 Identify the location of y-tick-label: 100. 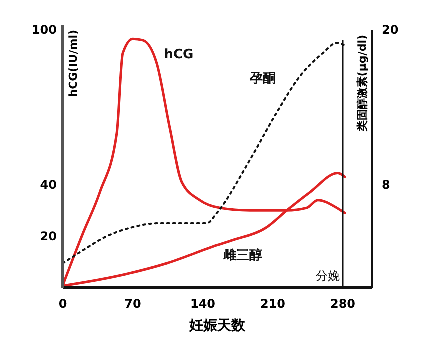
(44, 30).